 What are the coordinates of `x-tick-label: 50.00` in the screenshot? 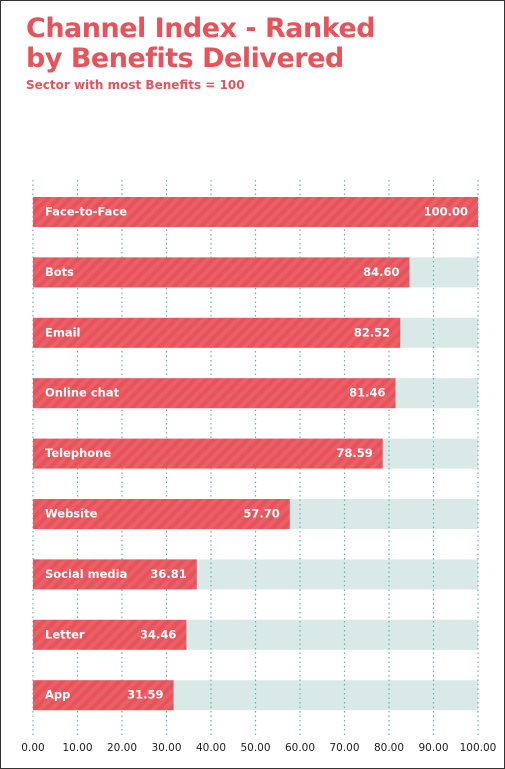 It's located at (255, 748).